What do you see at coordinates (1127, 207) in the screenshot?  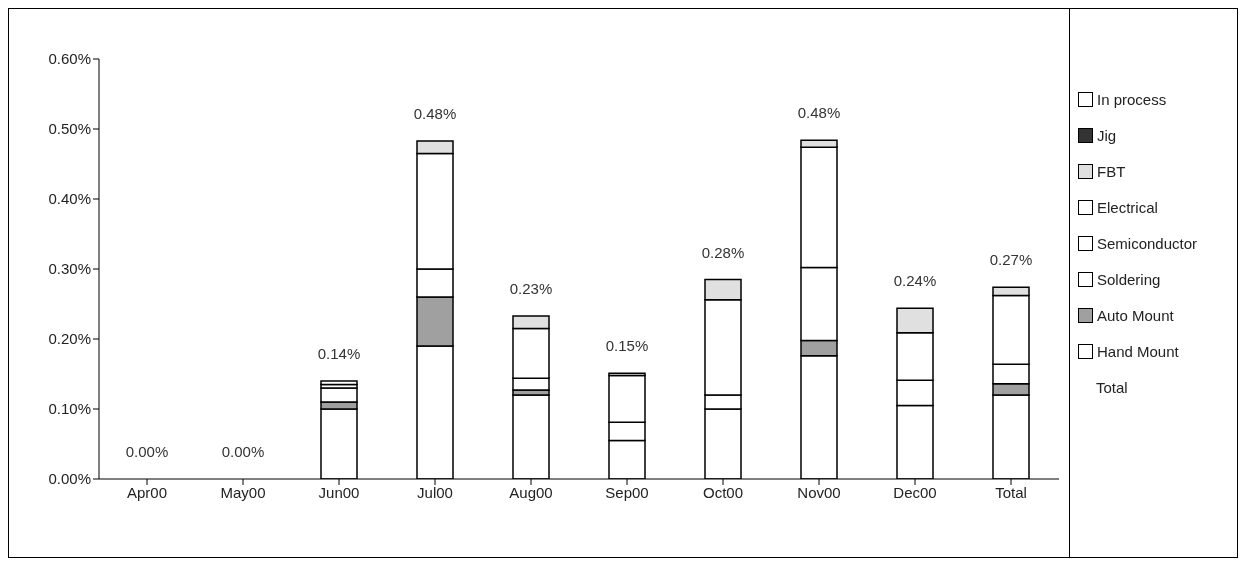 I see `legend-label: Electrical` at bounding box center [1127, 207].